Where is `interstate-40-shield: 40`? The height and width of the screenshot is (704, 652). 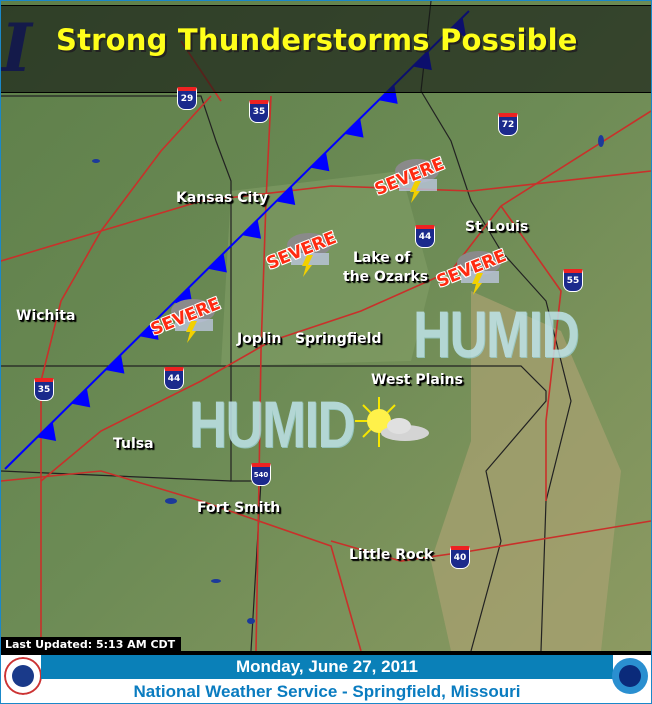
interstate-40-shield: 40 is located at coordinates (460, 557).